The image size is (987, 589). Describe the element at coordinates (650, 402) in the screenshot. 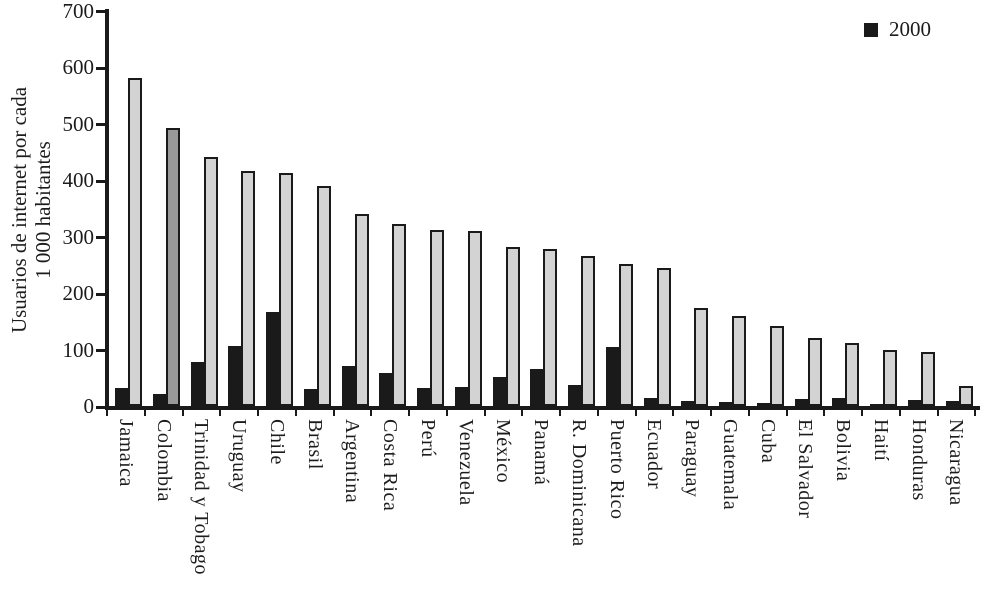

I see `bar-2000-ecuador` at that location.